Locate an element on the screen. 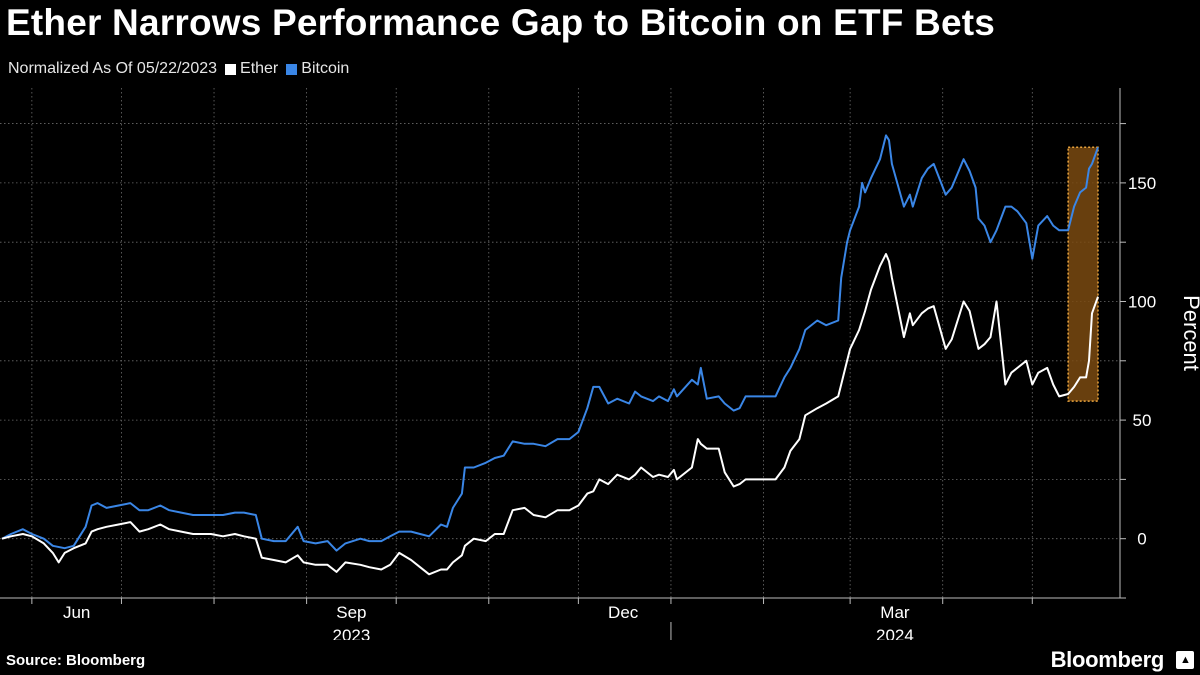 Image resolution: width=1200 pixels, height=675 pixels. x-tick-label: Sep is located at coordinates (351, 612).